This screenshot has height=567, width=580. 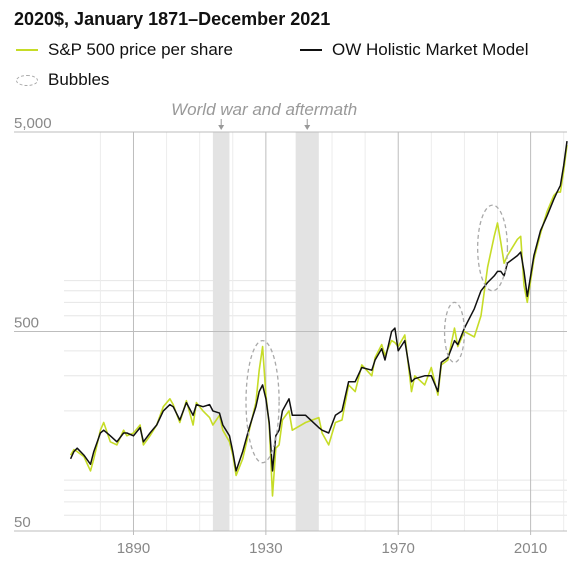 What do you see at coordinates (22, 522) in the screenshot?
I see `y-tick-label: 50` at bounding box center [22, 522].